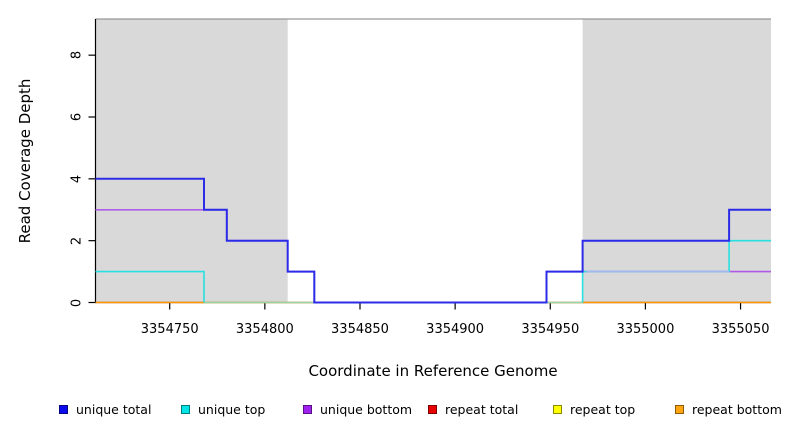 The width and height of the screenshot is (792, 432). What do you see at coordinates (366, 409) in the screenshot?
I see `legend-label: unique bottom` at bounding box center [366, 409].